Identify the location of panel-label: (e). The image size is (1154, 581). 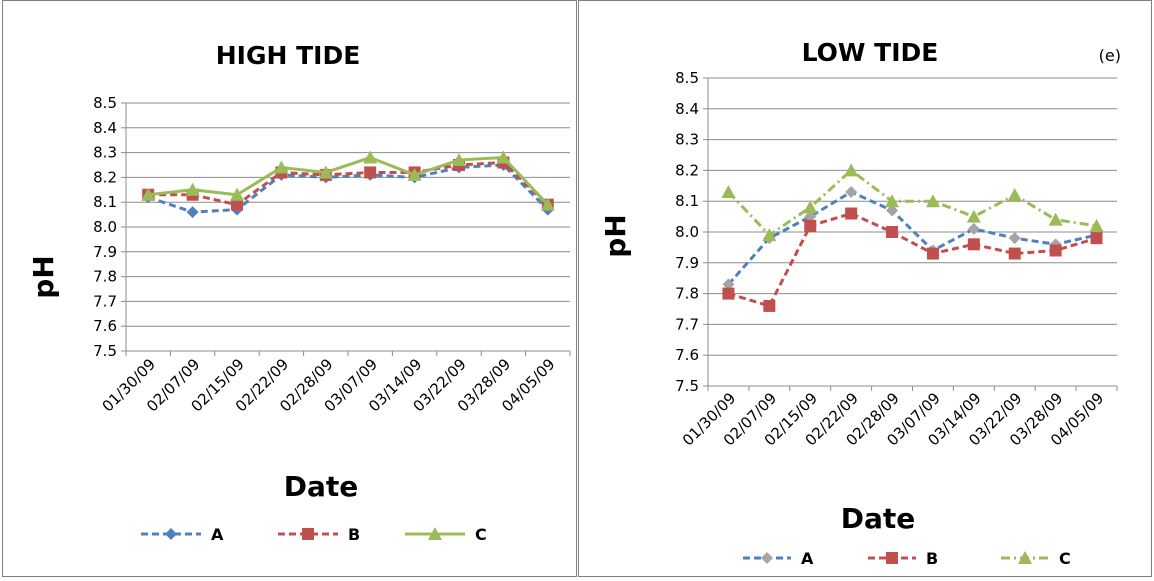
(1110, 55).